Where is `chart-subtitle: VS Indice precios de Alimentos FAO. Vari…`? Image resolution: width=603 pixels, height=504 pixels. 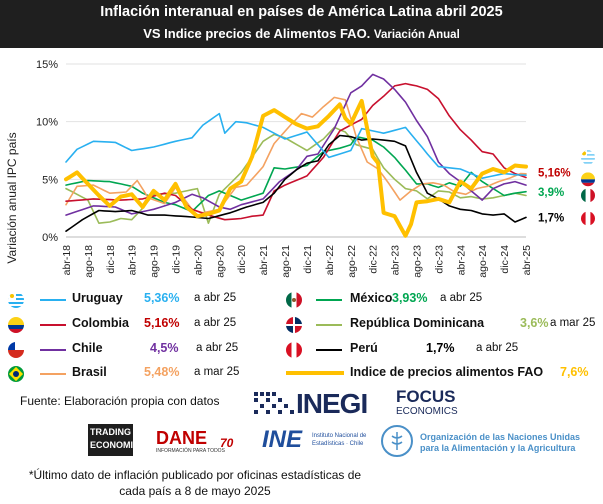 chart-subtitle: VS Indice precios de Alimentos FAO. Vari… is located at coordinates (301, 33).